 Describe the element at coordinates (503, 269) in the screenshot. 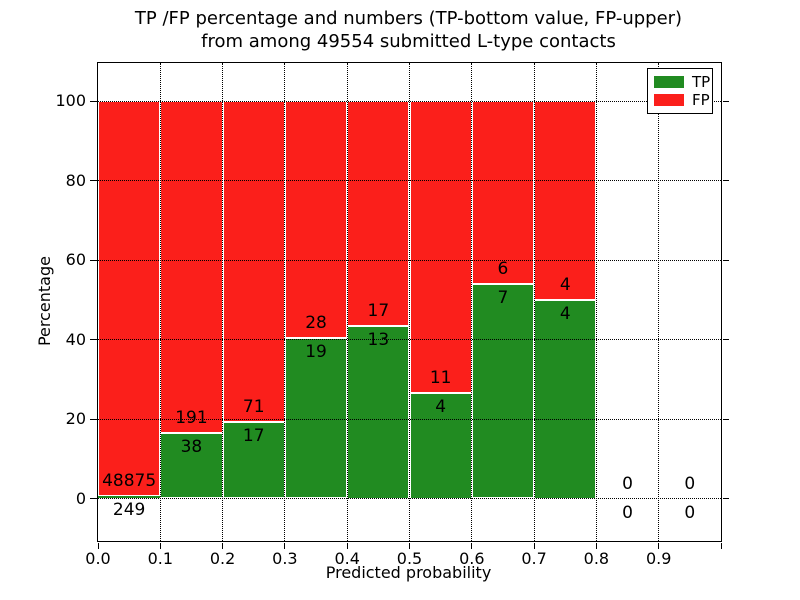

I see `fp-count-label: 6` at that location.